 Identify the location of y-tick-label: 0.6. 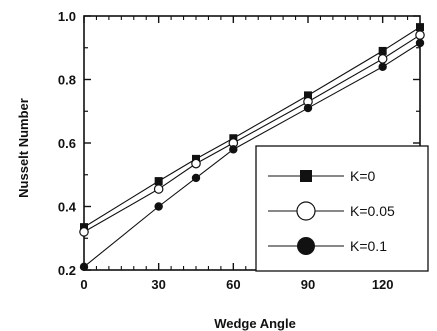
(67, 143).